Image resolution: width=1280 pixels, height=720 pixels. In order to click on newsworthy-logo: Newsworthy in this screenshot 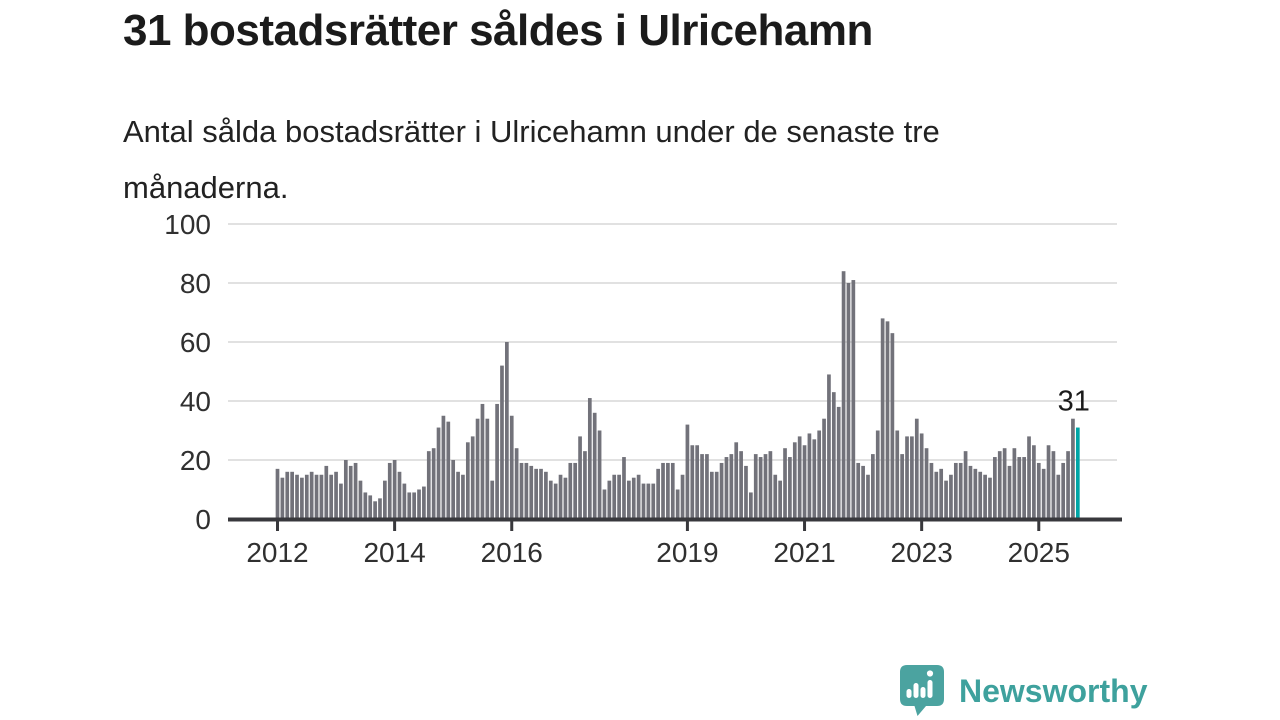, I will do `click(1022, 690)`.